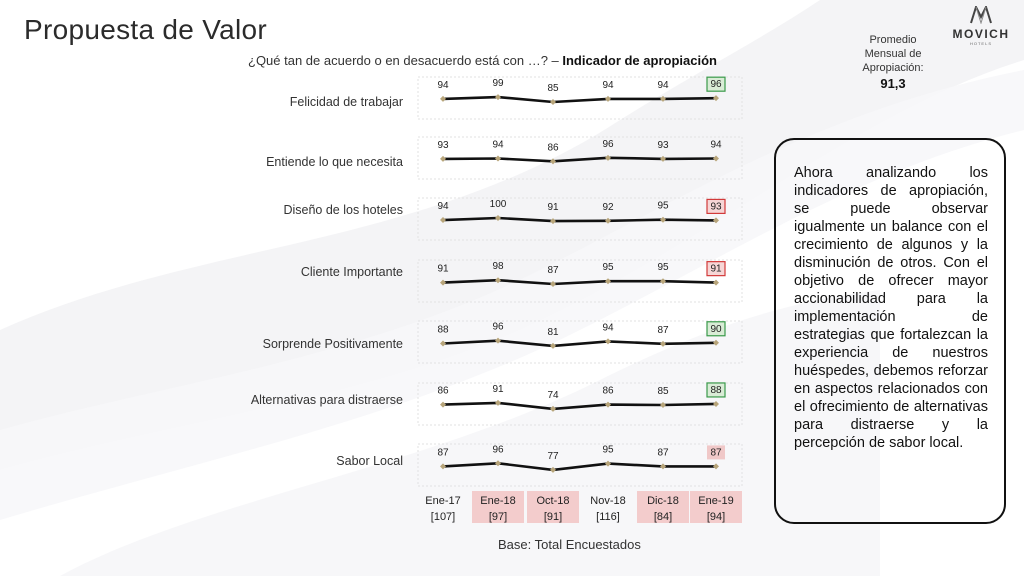 This screenshot has height=576, width=1024. I want to click on data-label: 99, so click(498, 83).